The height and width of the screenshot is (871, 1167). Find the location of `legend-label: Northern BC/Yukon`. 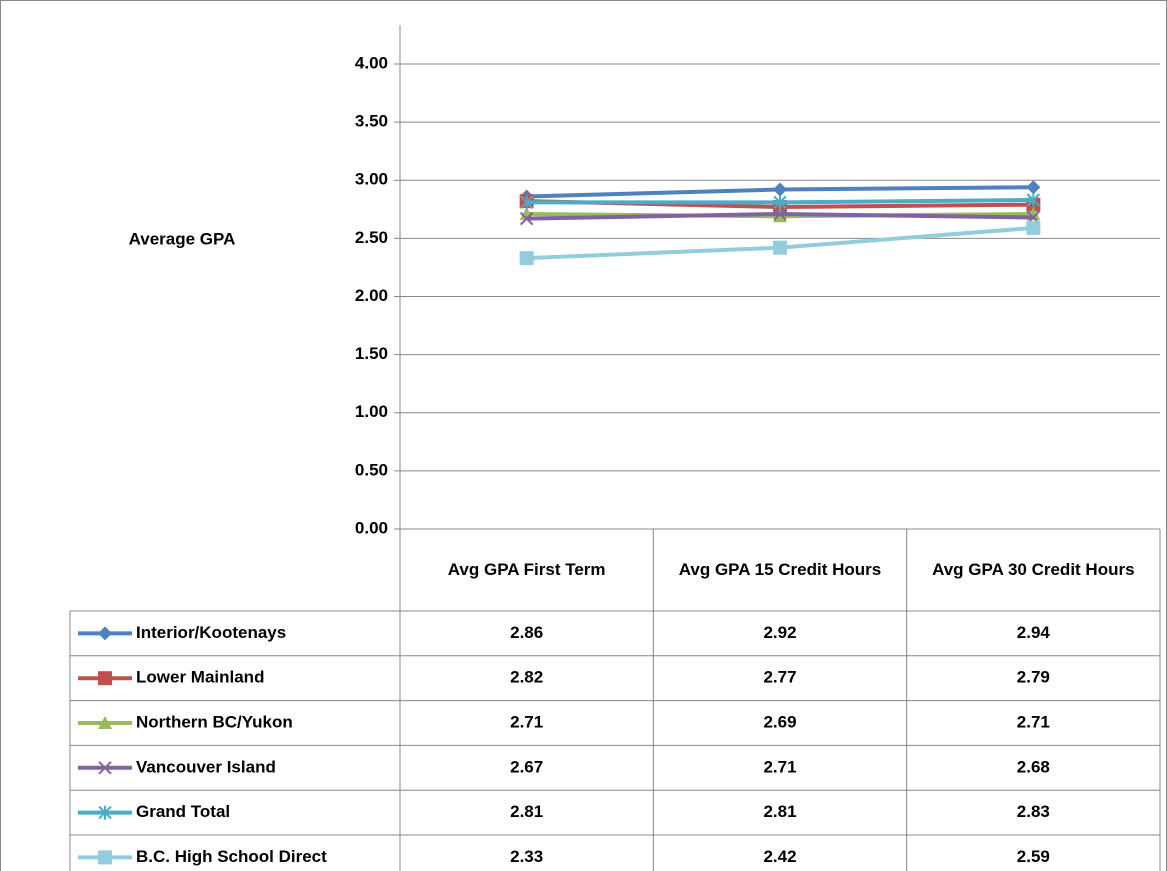

legend-label: Northern BC/Yukon is located at coordinates (214, 721).